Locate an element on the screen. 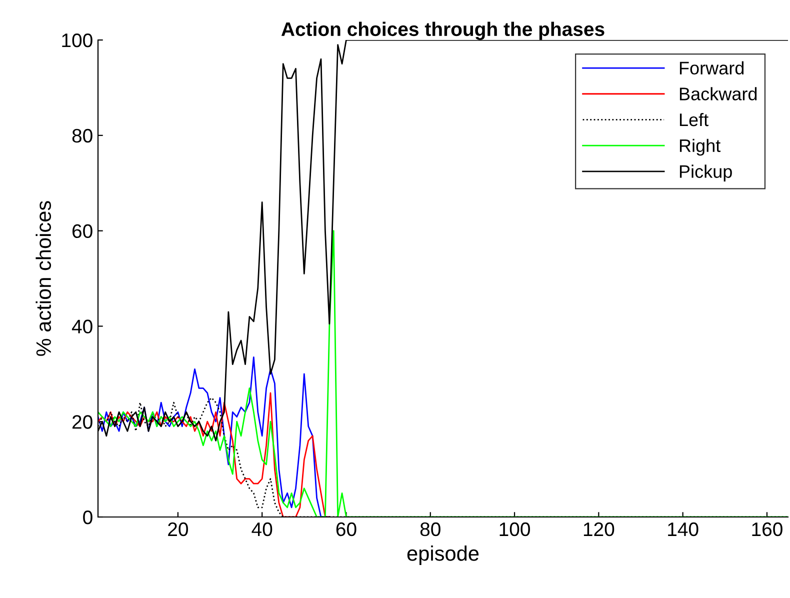 This screenshot has width=790, height=598. y-tick-label: 0 is located at coordinates (87, 517).